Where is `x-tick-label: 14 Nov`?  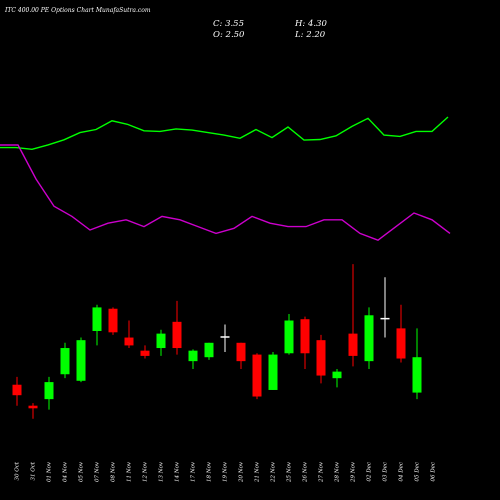 x-tick-label: 14 Nov is located at coordinates (178, 471).